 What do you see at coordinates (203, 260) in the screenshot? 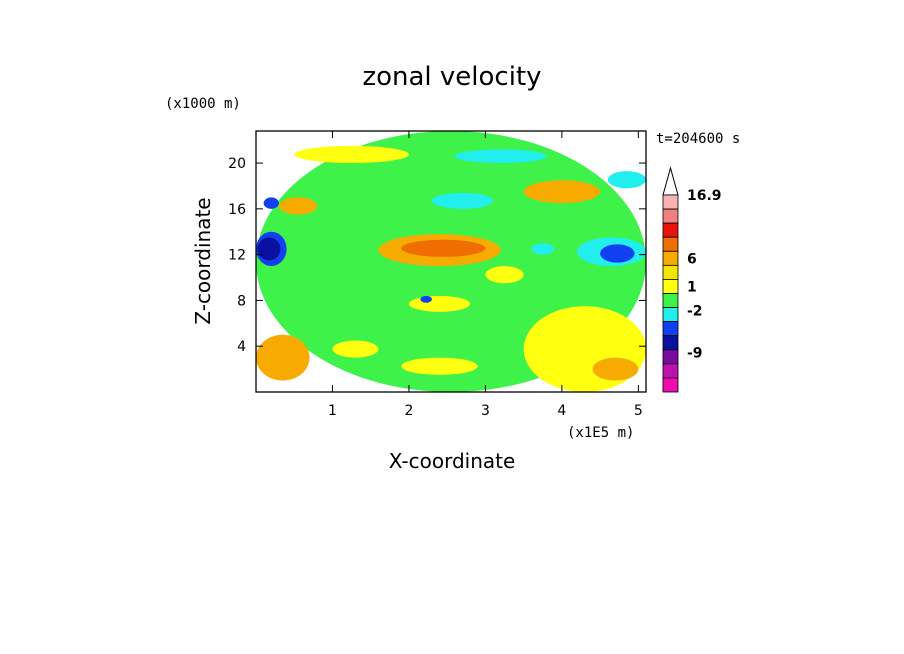
I see `y-axis-title: Z-coordinate` at bounding box center [203, 260].